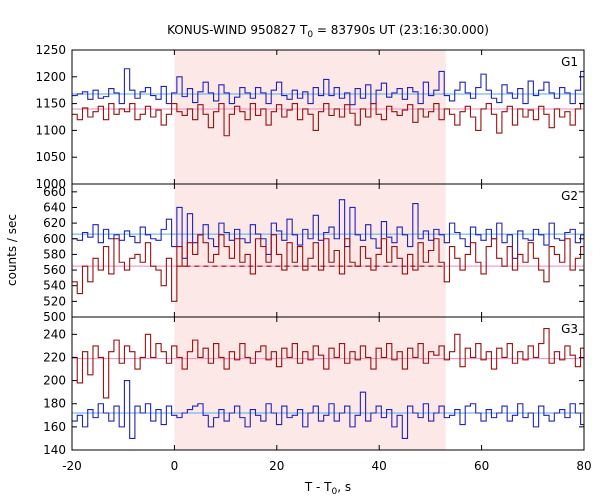  Describe the element at coordinates (328, 363) in the screenshot. I see `series-red-g3` at that location.